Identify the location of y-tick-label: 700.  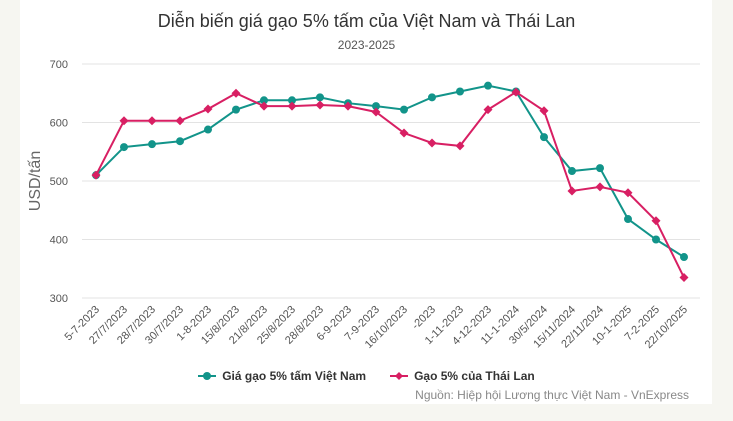
(59, 65).